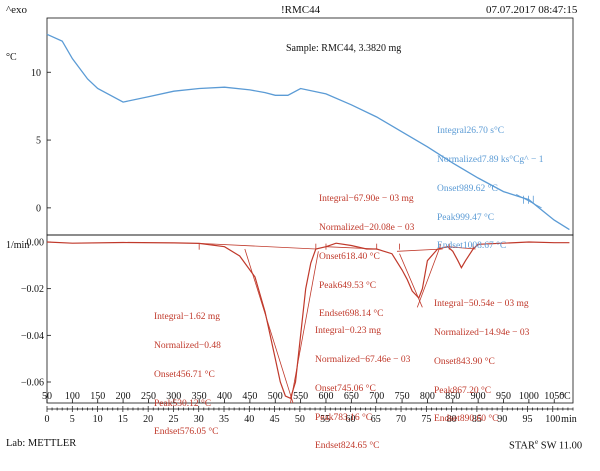  What do you see at coordinates (569, 419) in the screenshot?
I see `x-time-unit: min` at bounding box center [569, 419].